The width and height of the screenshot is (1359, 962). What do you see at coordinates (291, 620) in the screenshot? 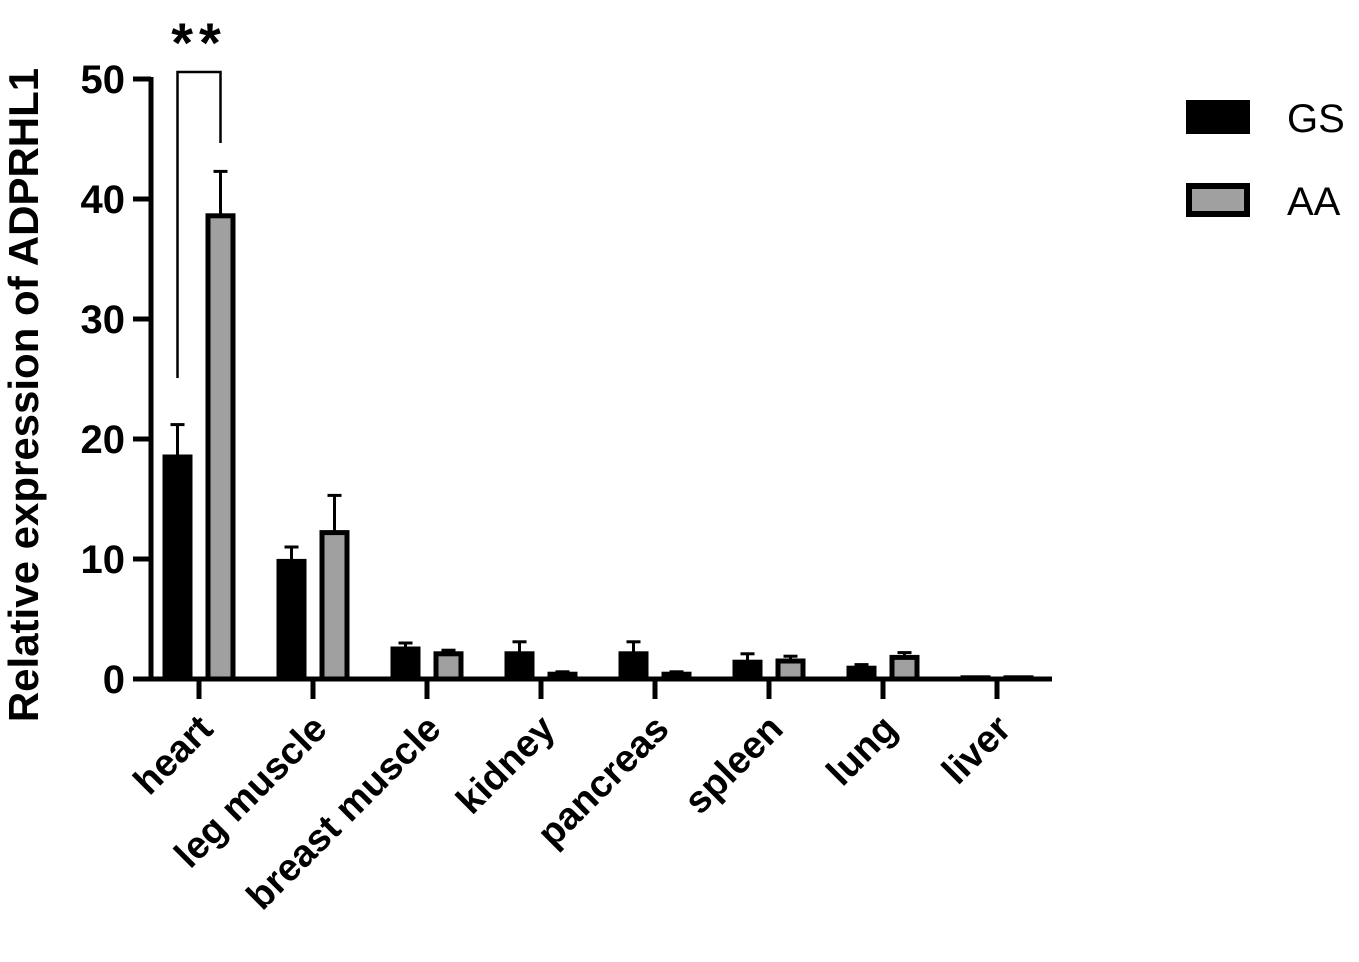
I see `bar-GS-leg-muscle` at bounding box center [291, 620].